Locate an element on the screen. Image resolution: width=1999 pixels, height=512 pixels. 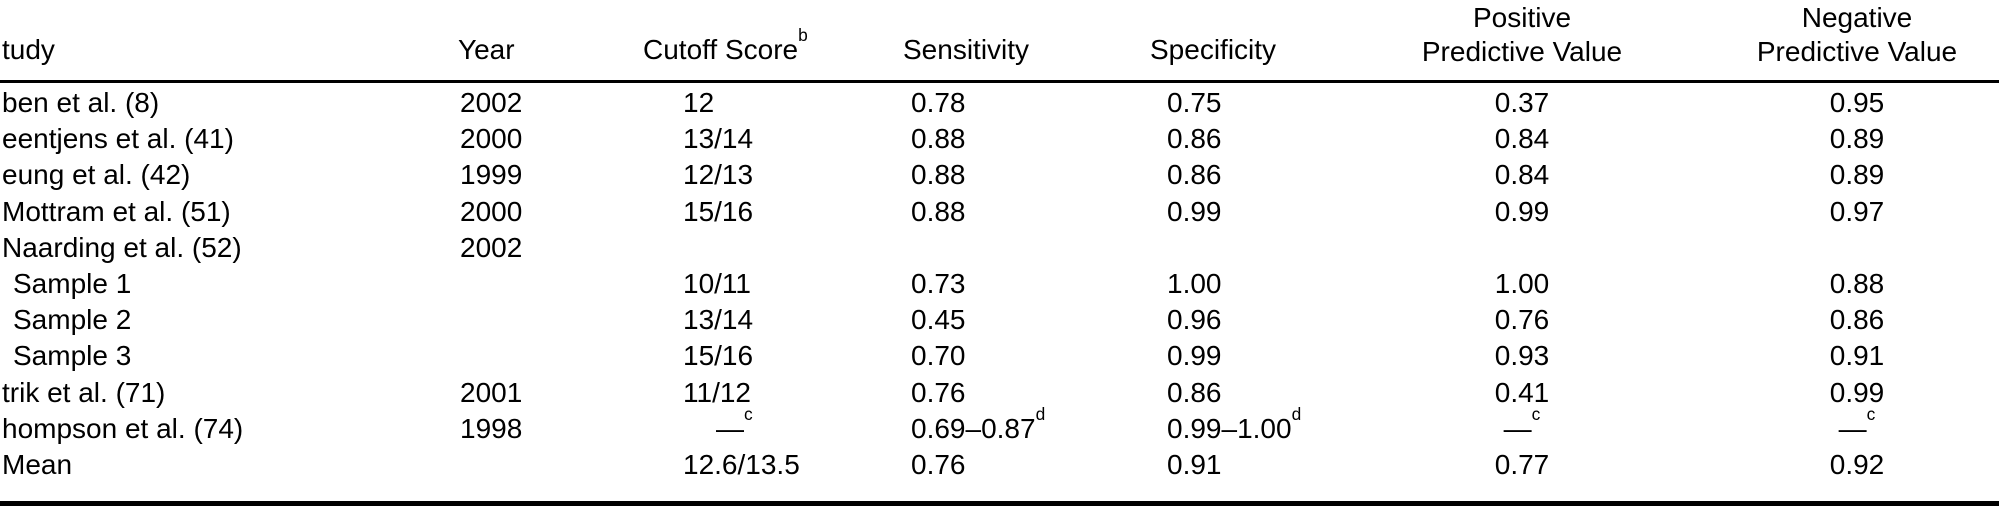
npv-cell: 0.91 is located at coordinates (1857, 356).